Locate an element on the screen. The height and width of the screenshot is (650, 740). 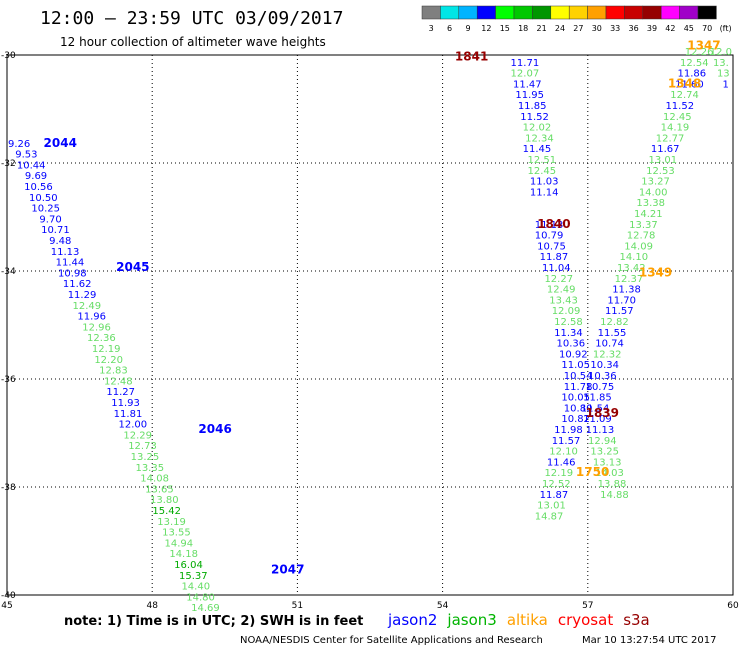
colorbar-label: 15 is located at coordinates (505, 28).